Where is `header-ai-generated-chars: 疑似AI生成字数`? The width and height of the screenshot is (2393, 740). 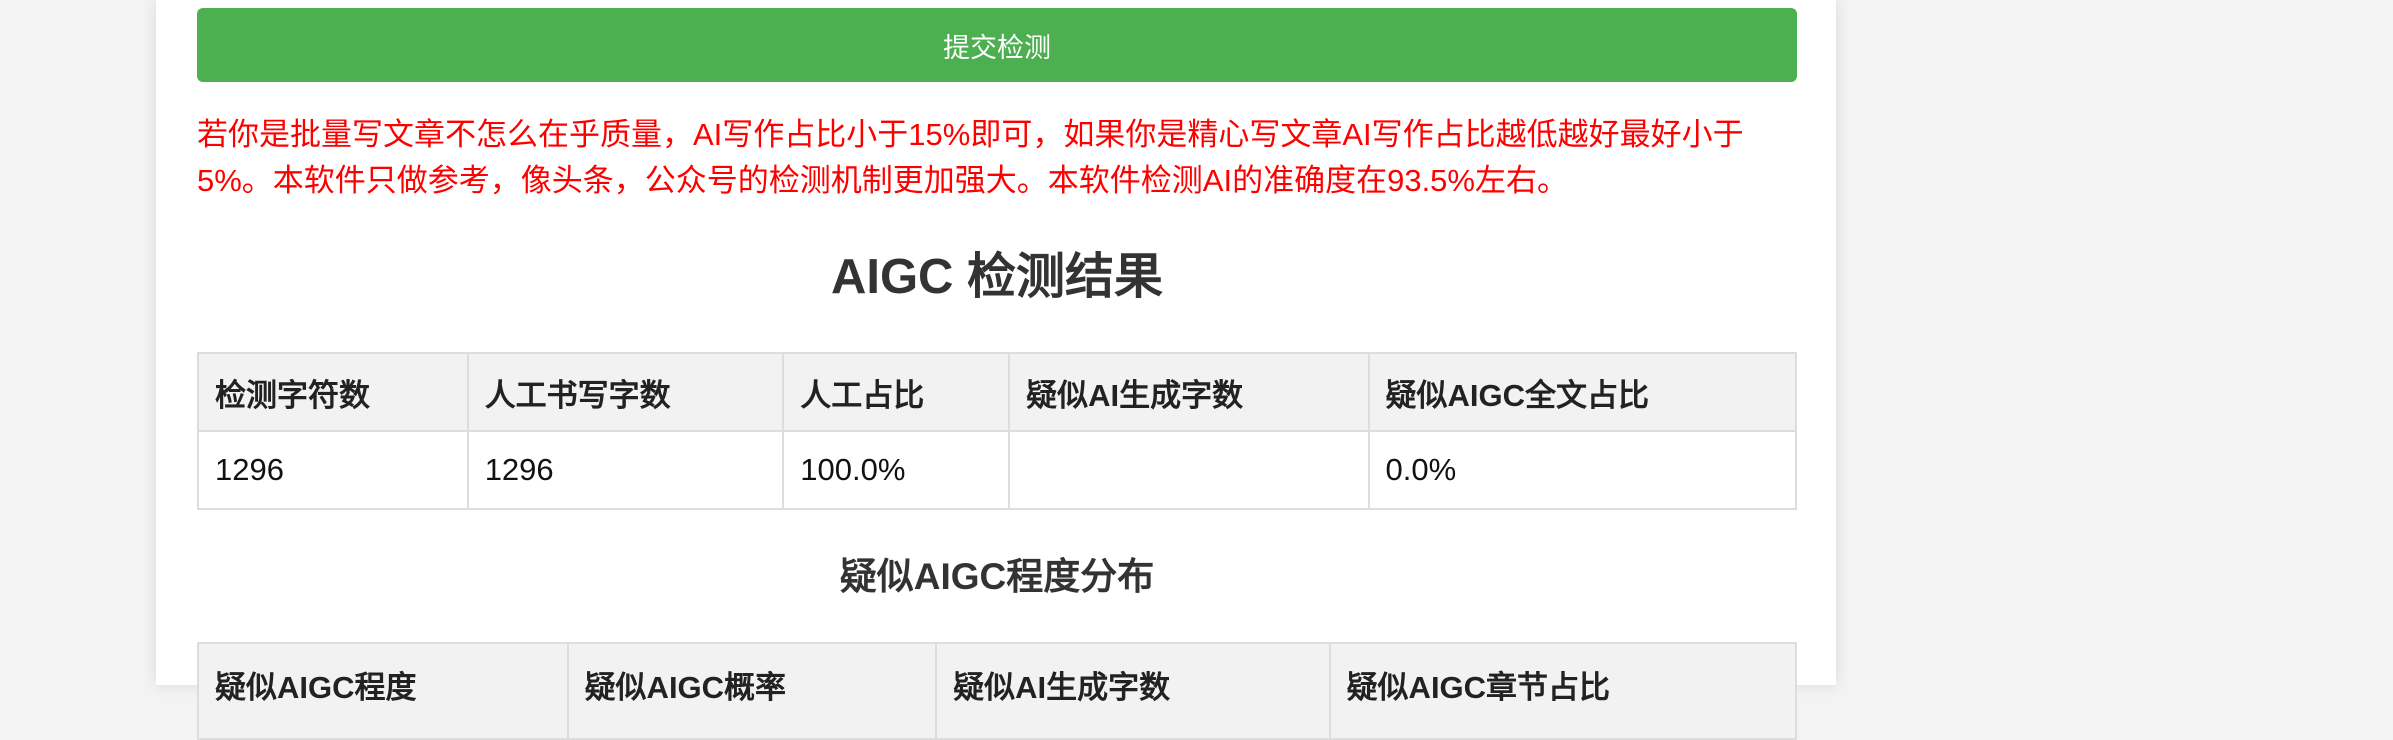
header-ai-generated-chars: 疑似AI生成字数 is located at coordinates (1133, 691).